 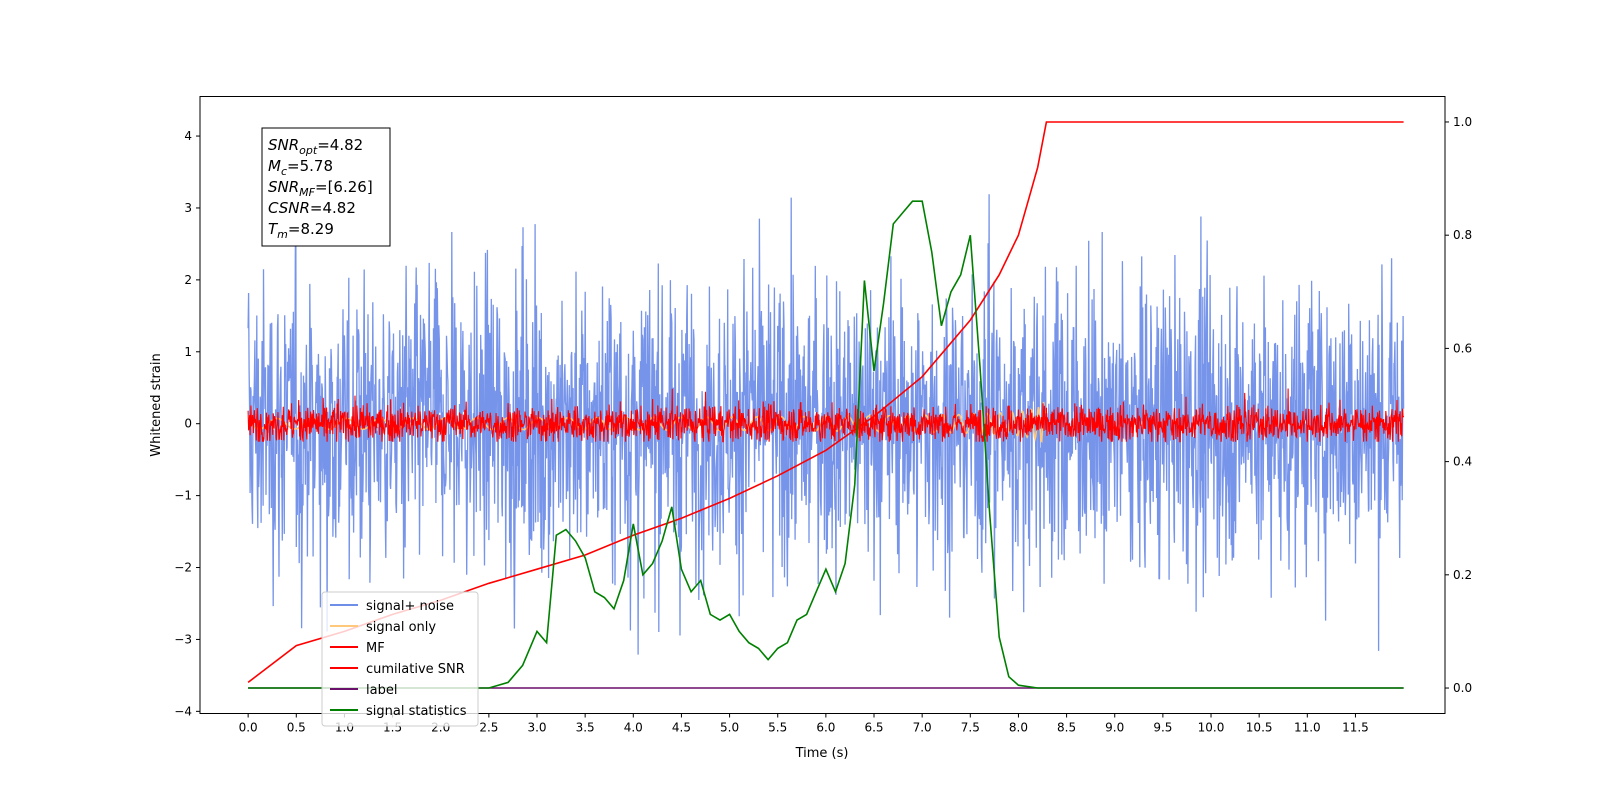 I want to click on stats-line: Tm=8.29, so click(x=301, y=230).